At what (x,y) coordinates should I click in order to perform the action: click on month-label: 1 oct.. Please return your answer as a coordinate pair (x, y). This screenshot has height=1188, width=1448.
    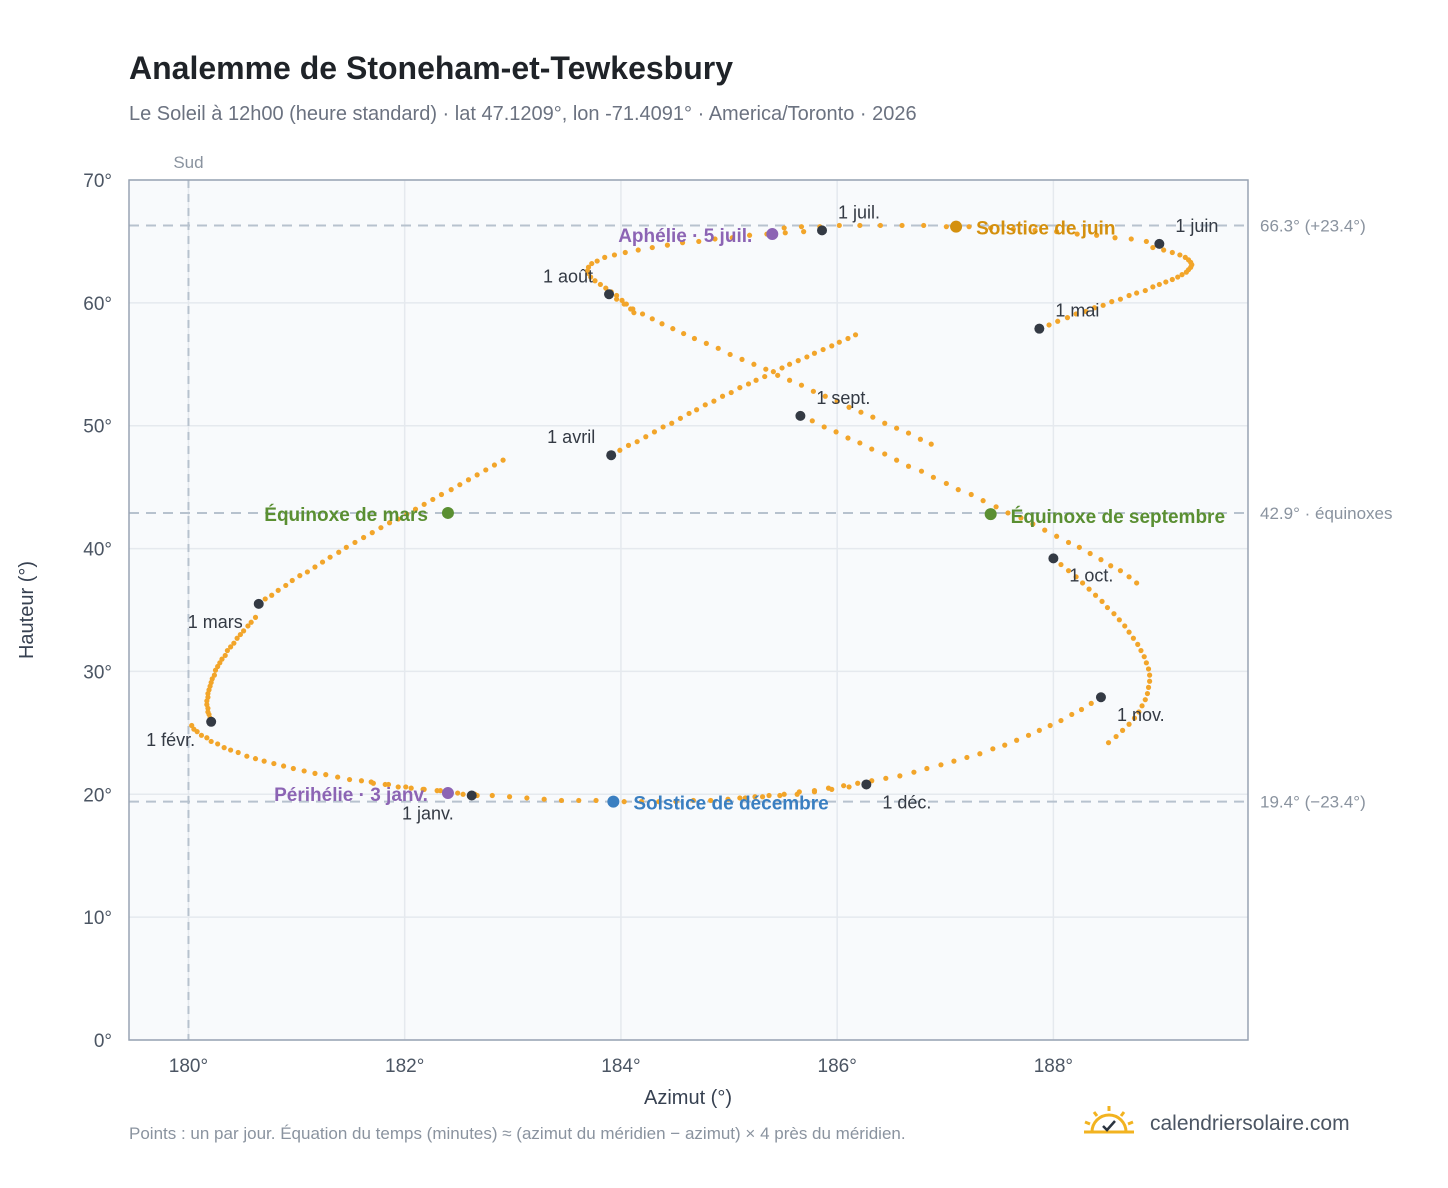
    Looking at the image, I should click on (1091, 575).